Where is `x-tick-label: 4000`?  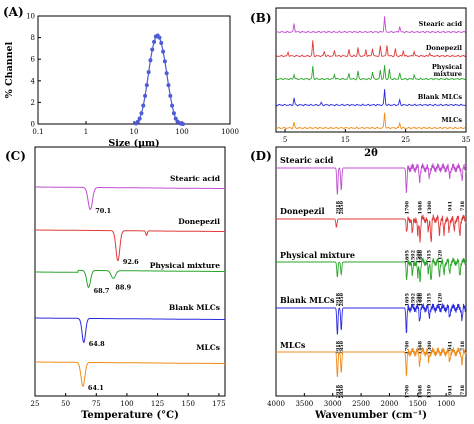
x-tick-label: 4000 is located at coordinates (276, 404).